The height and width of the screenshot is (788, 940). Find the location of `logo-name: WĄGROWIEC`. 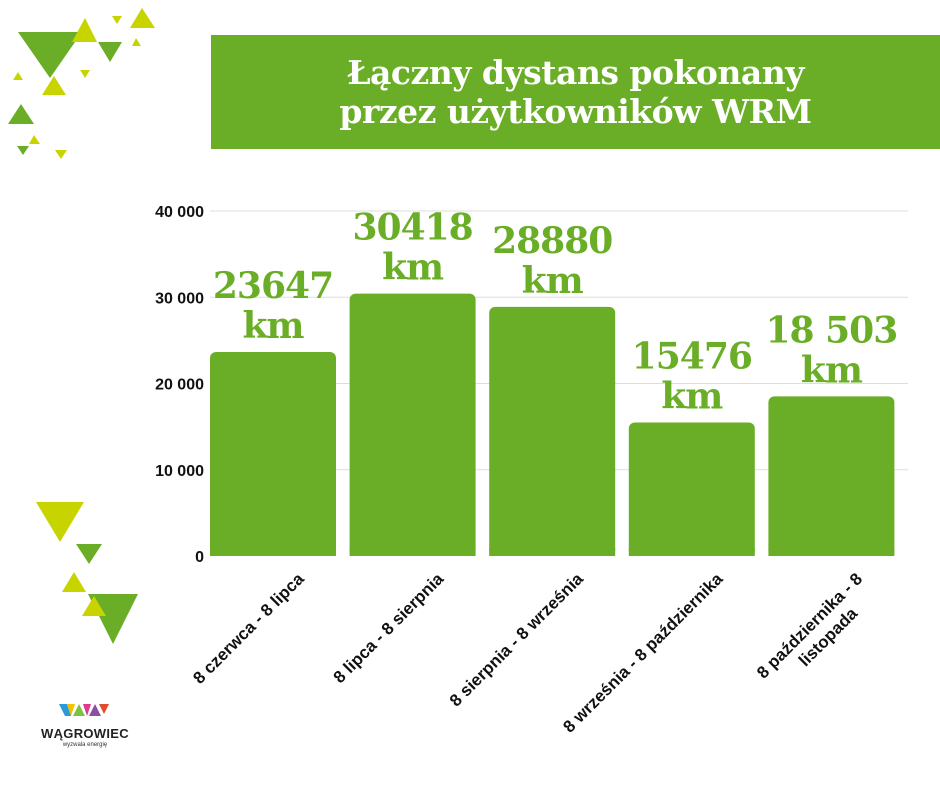

logo-name: WĄGROWIEC is located at coordinates (85, 733).